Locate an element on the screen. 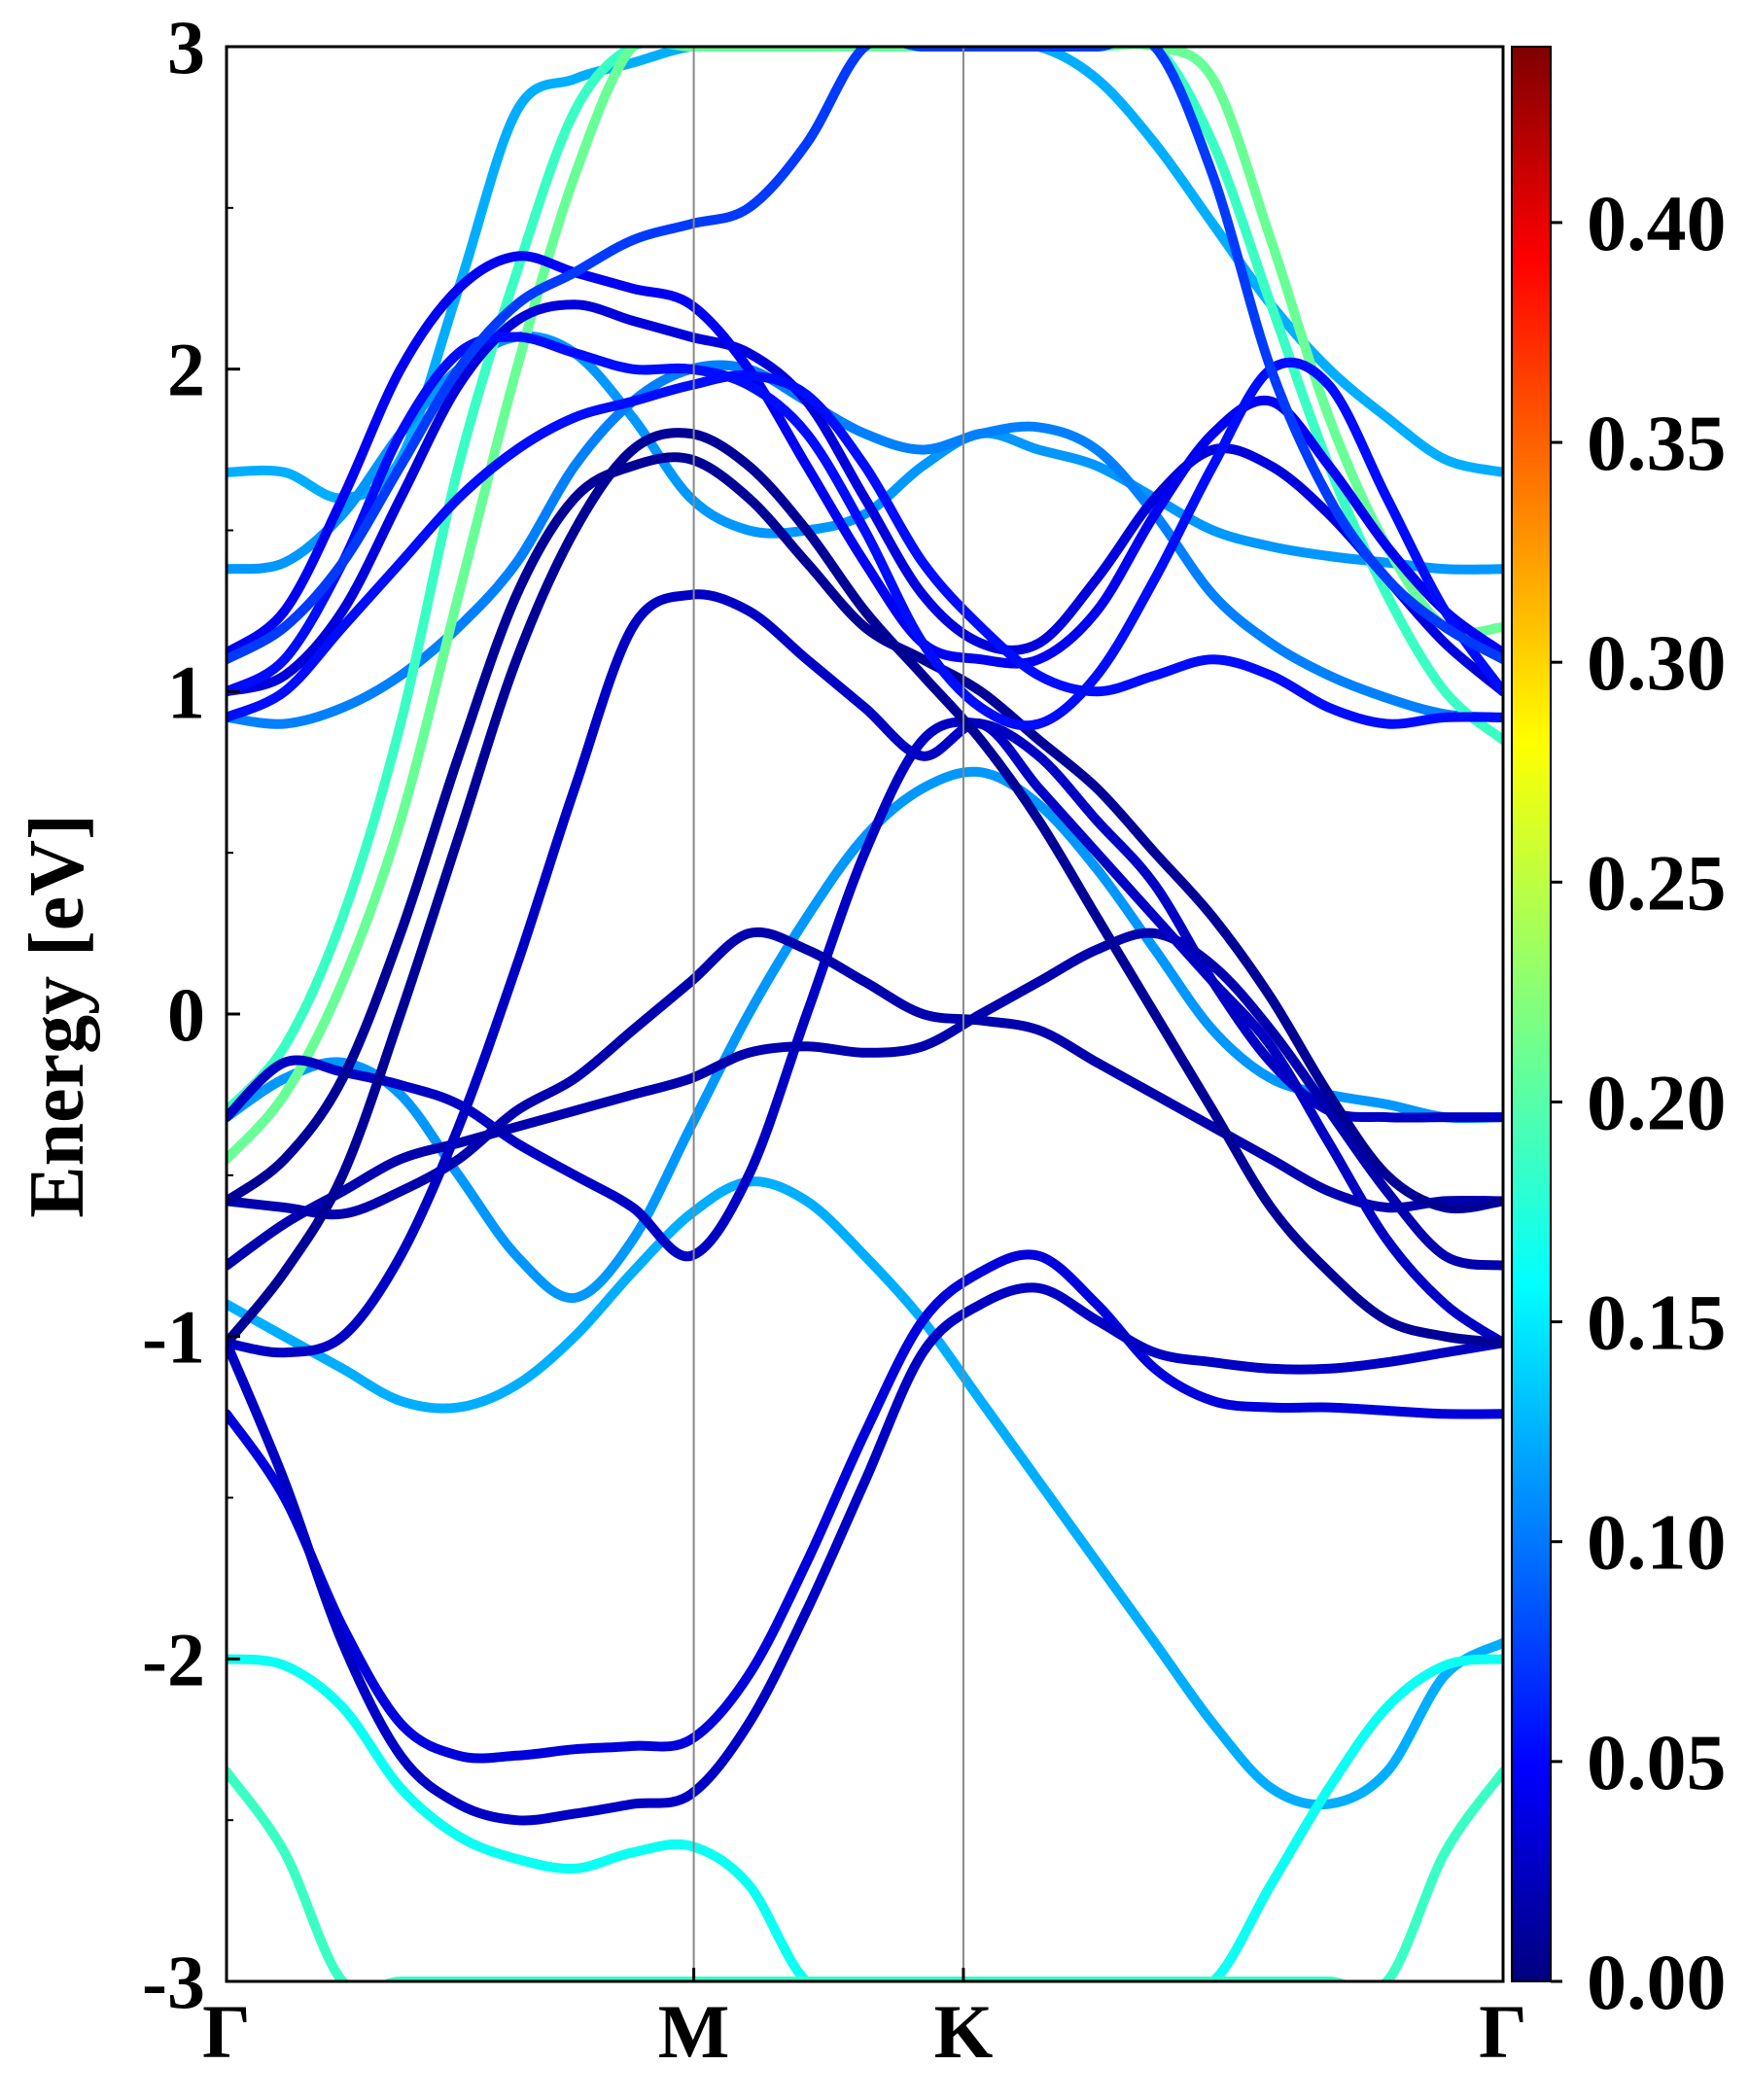 This screenshot has width=1750, height=2100. high-symmetry-lines is located at coordinates (828, 1014).